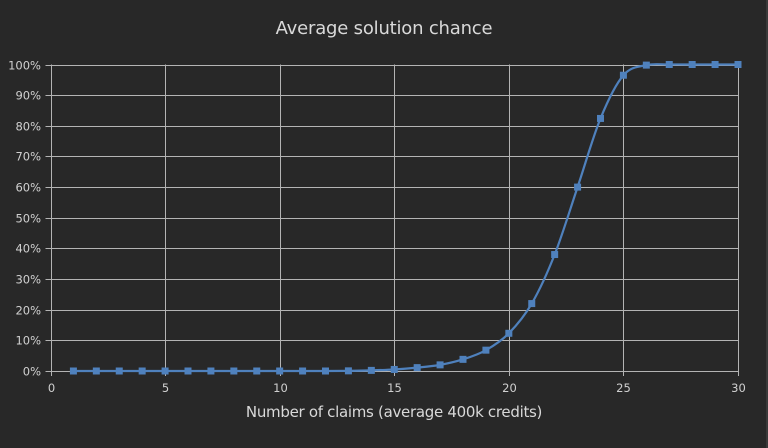 The image size is (768, 448). Describe the element at coordinates (280, 388) in the screenshot. I see `x-tick-label: 10` at that location.